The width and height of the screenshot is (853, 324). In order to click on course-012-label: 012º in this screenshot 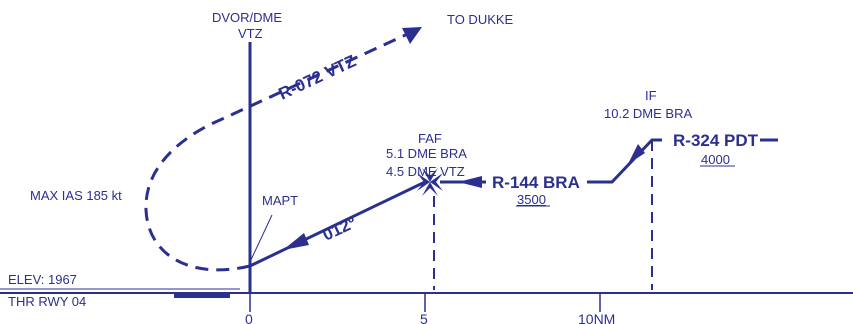, I will do `click(339, 229)`.